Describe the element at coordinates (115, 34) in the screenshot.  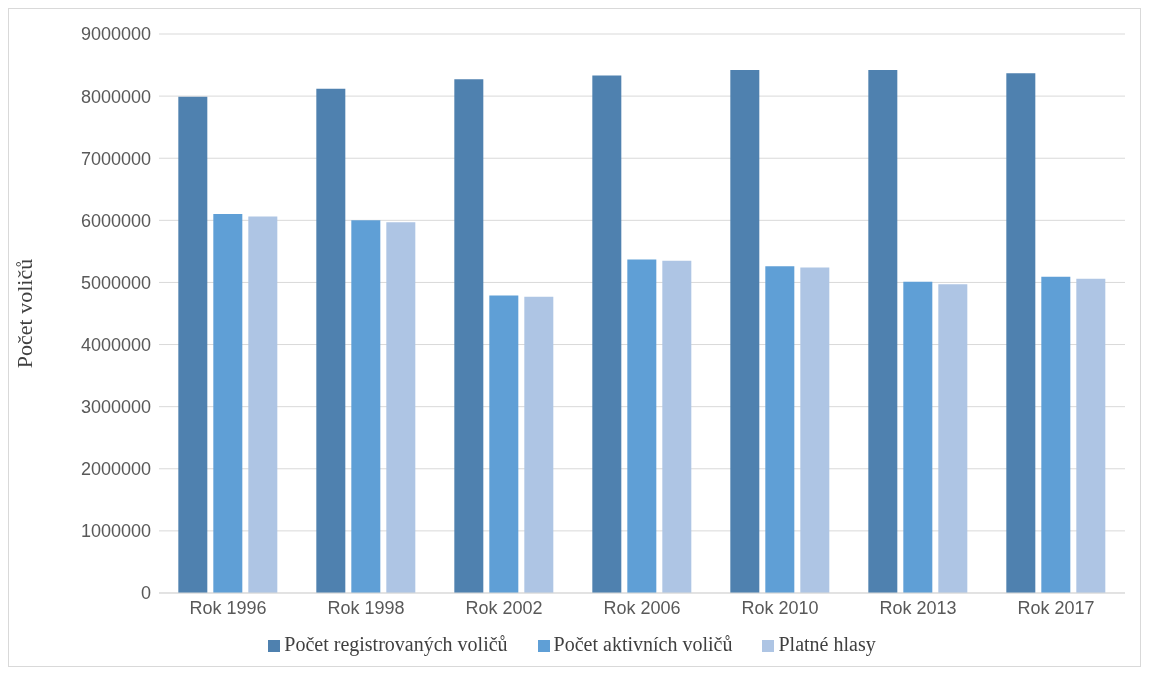
I see `y-tick-label: 9000000` at that location.